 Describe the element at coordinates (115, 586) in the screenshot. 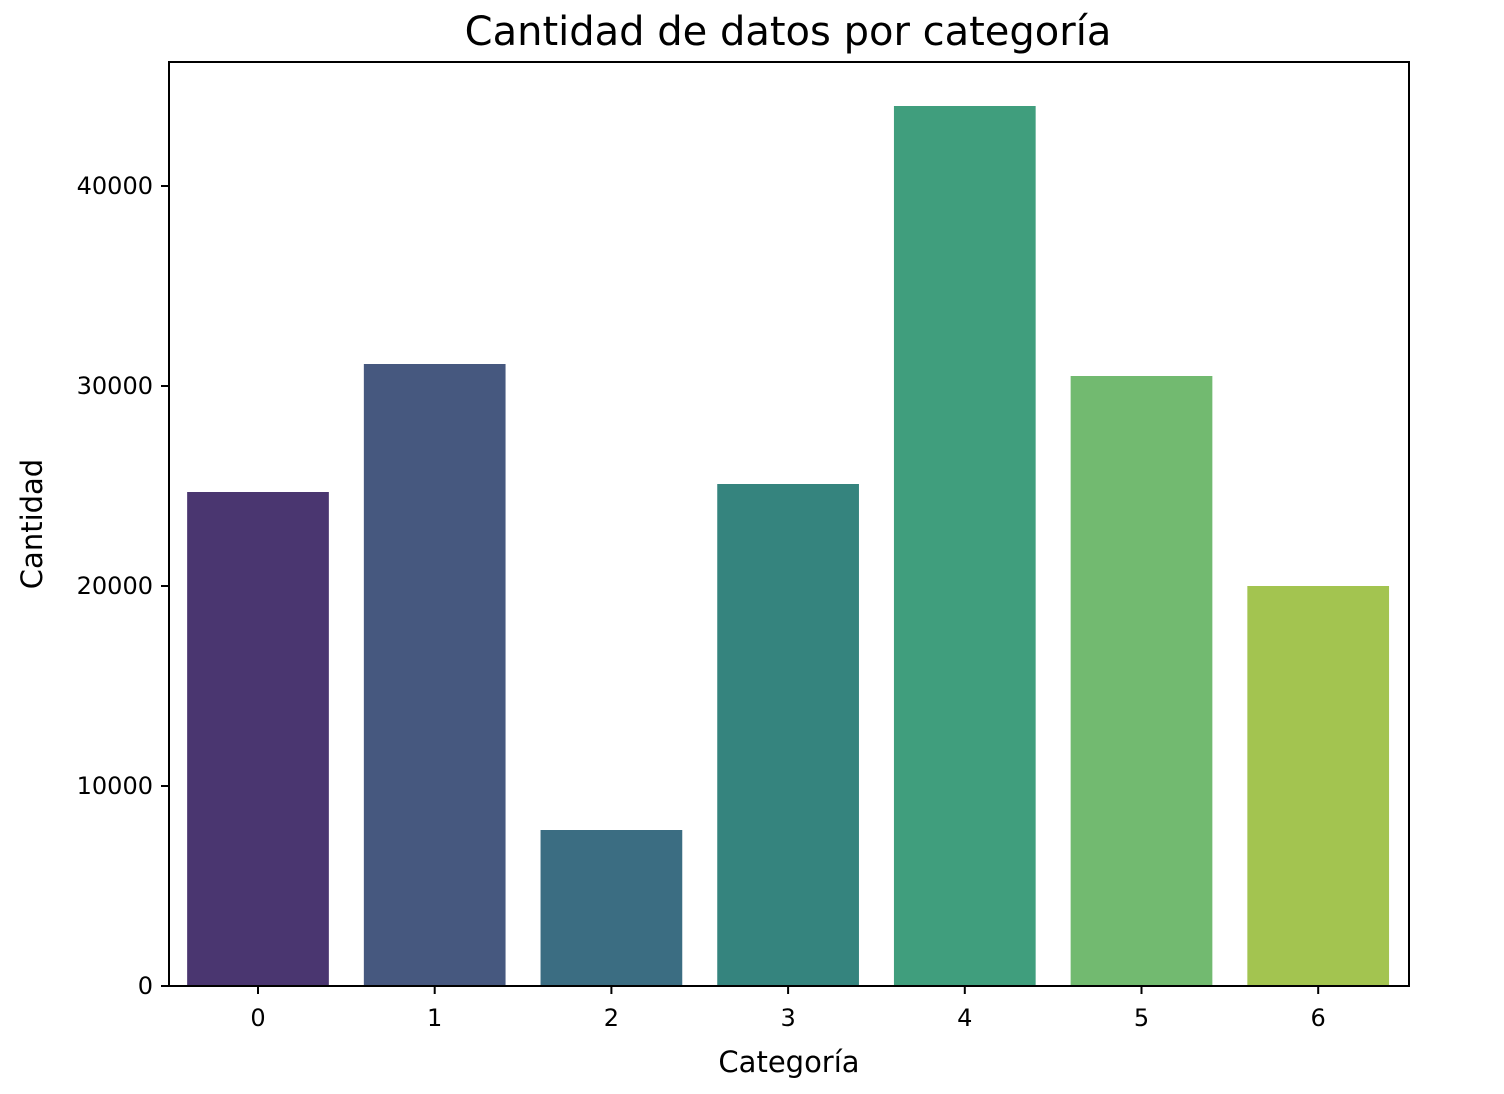

I see `y-tick-label-20000: 20000` at that location.